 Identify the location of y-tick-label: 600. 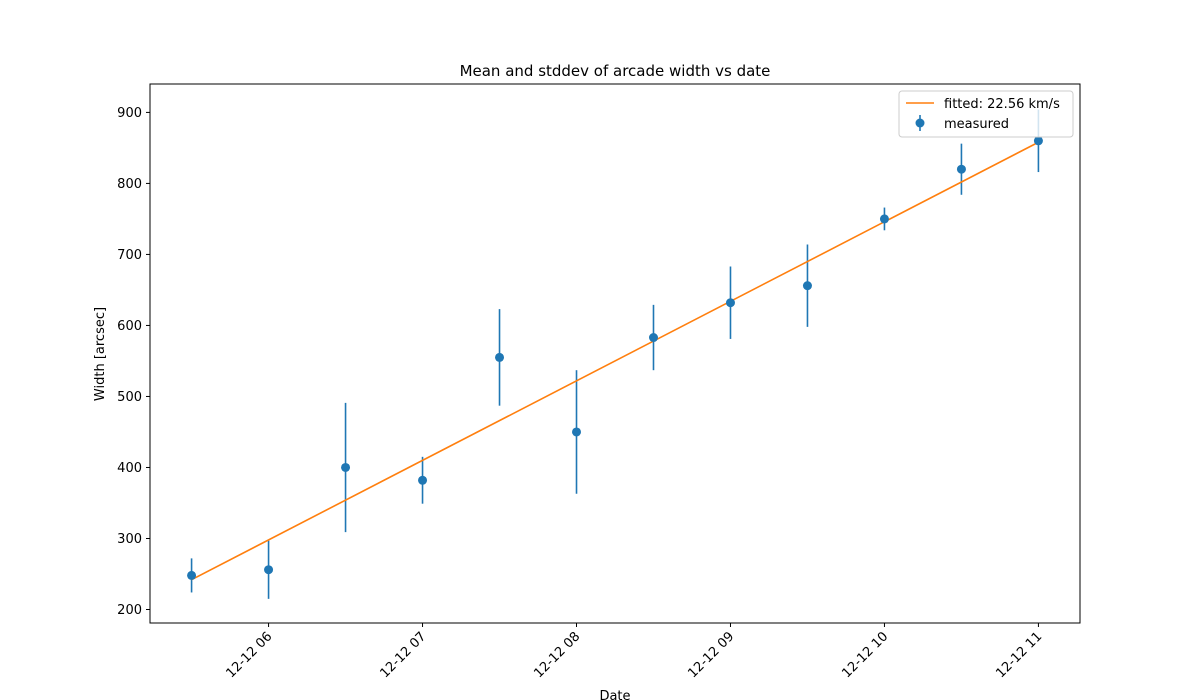
(129, 326).